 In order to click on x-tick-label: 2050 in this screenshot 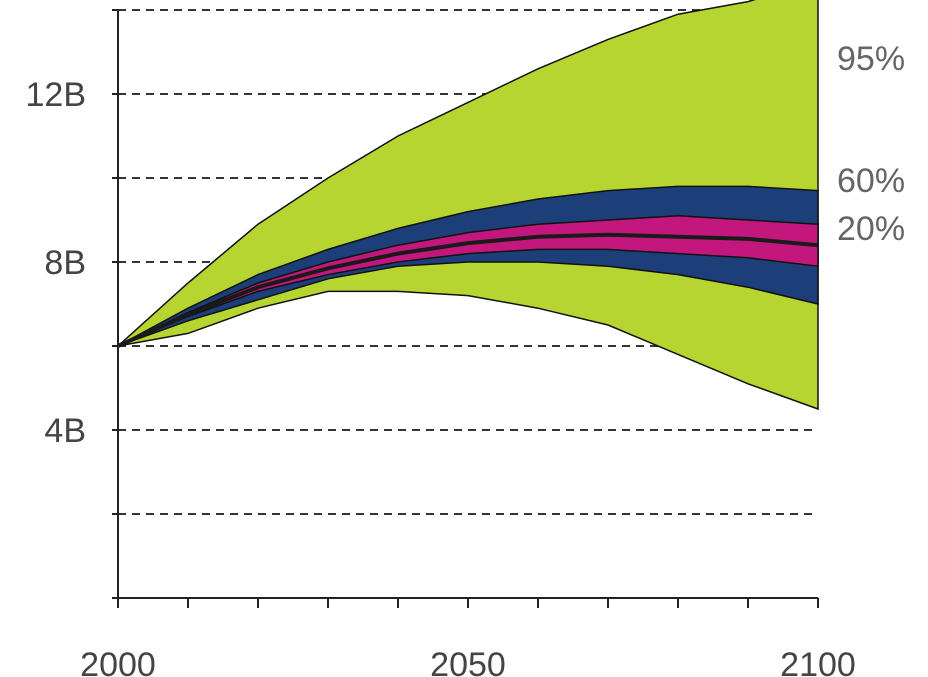, I will do `click(468, 661)`.